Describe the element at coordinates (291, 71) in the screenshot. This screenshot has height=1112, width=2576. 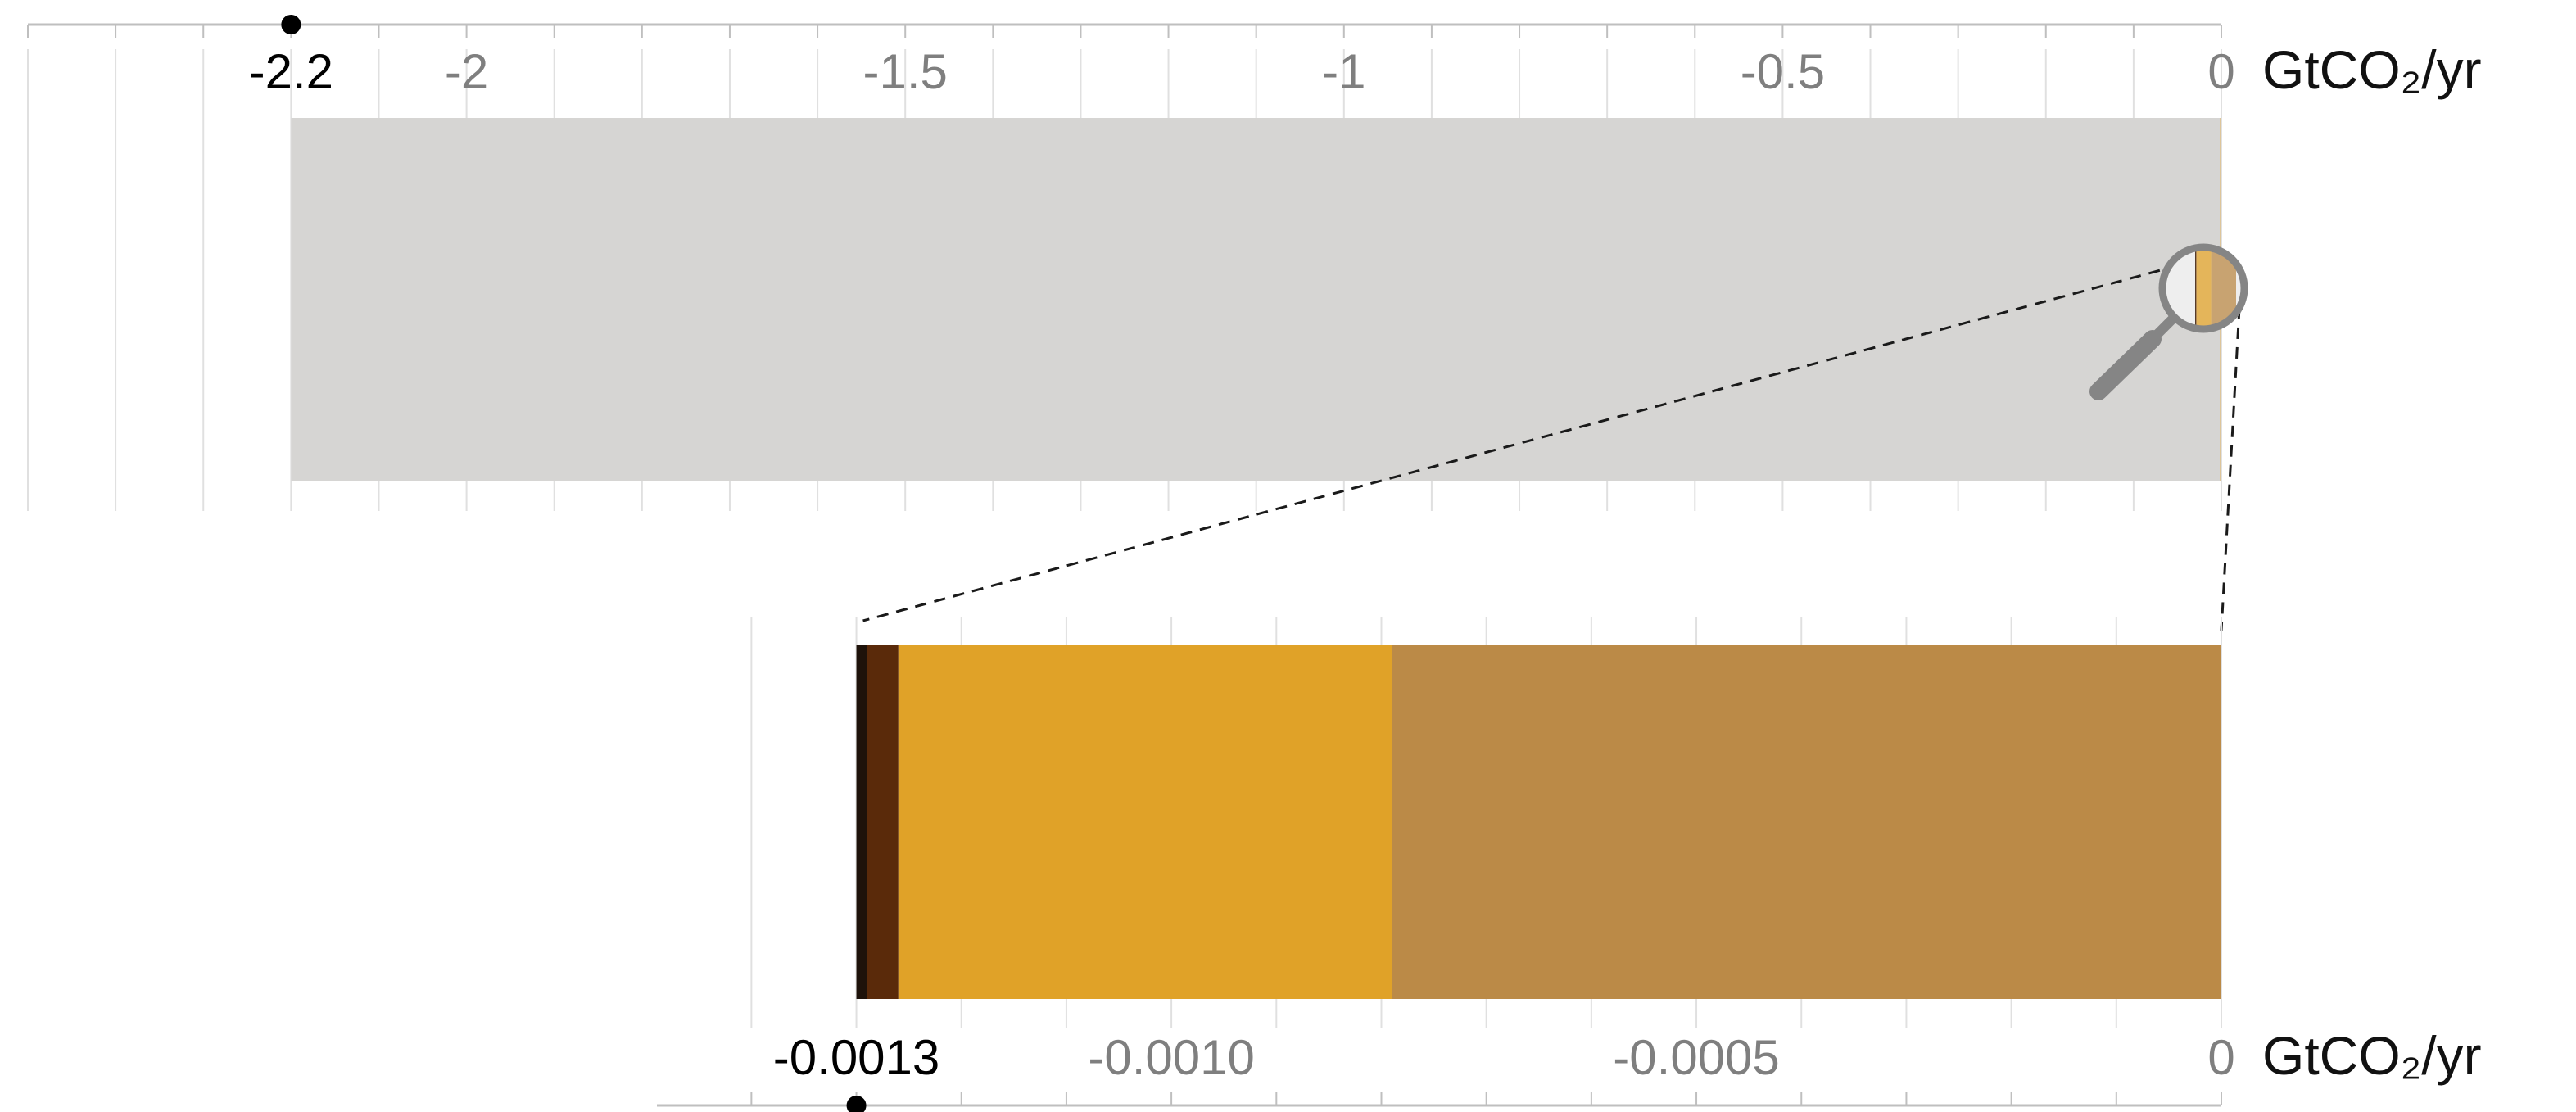
I see `overview-min-label: -2.2` at that location.